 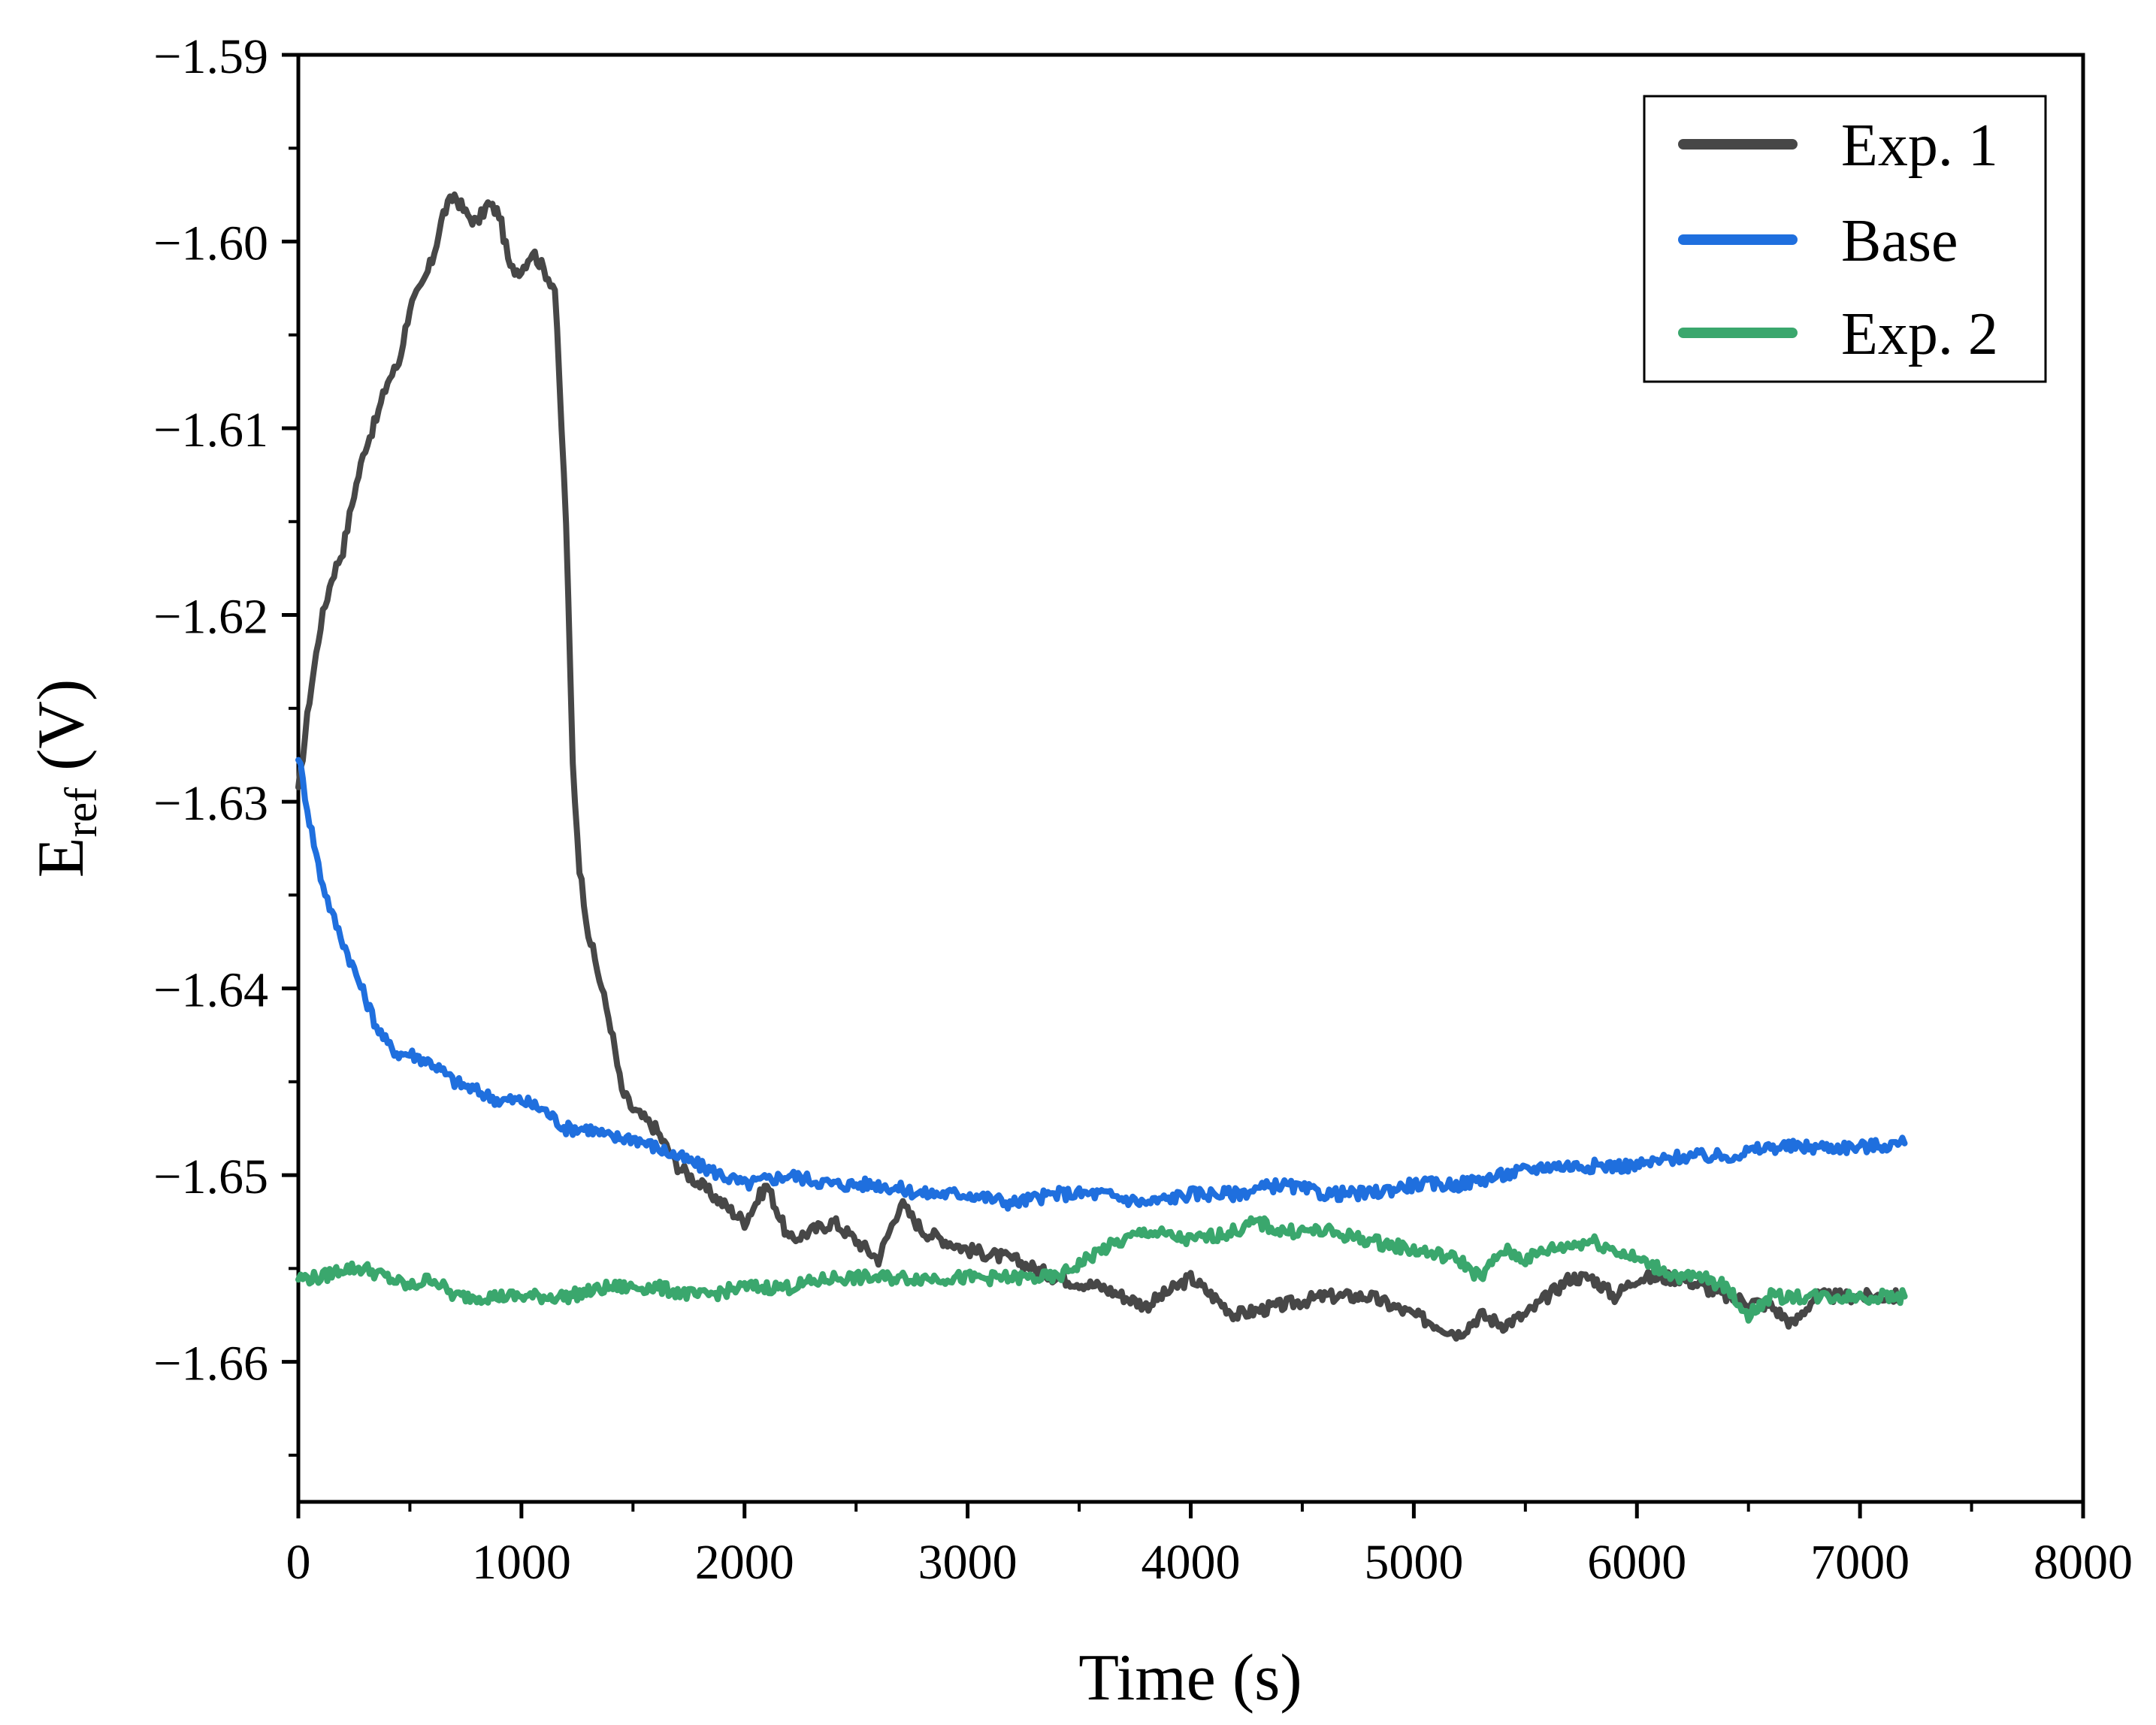 What do you see at coordinates (211, 243) in the screenshot?
I see `y-tick-label: −1.60` at bounding box center [211, 243].